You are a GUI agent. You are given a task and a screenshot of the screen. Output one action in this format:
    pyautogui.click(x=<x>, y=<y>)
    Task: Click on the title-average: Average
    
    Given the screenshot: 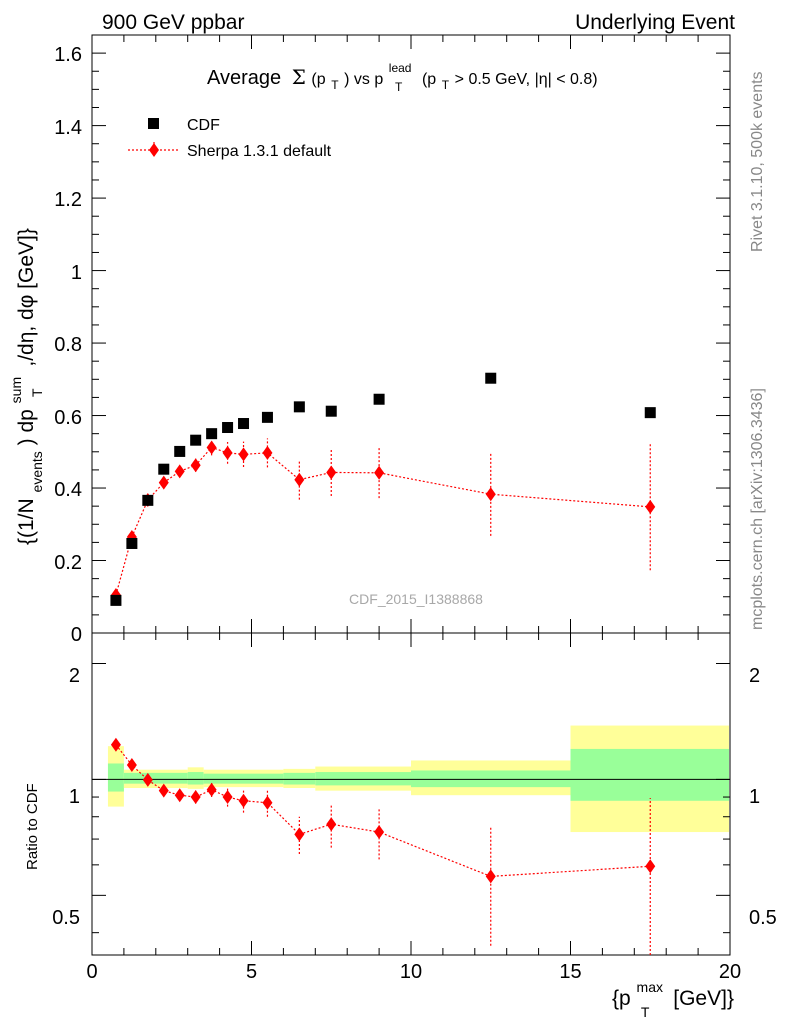 What is the action you would take?
    pyautogui.click(x=244, y=78)
    